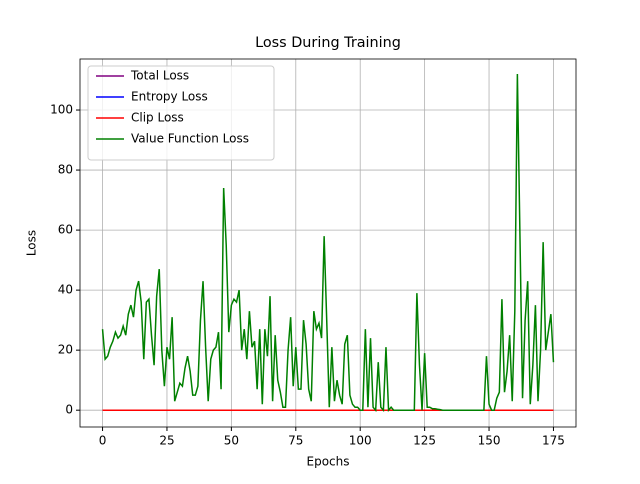 The image size is (640, 484). What do you see at coordinates (553, 441) in the screenshot?
I see `x-tick-label: 175` at bounding box center [553, 441].